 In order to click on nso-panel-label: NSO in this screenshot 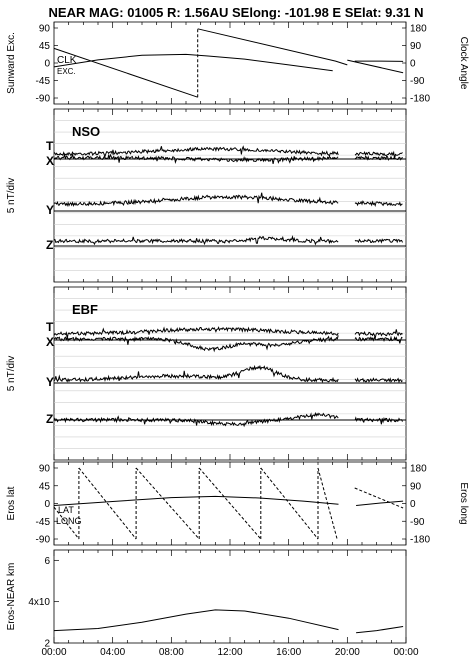, I will do `click(86, 131)`.